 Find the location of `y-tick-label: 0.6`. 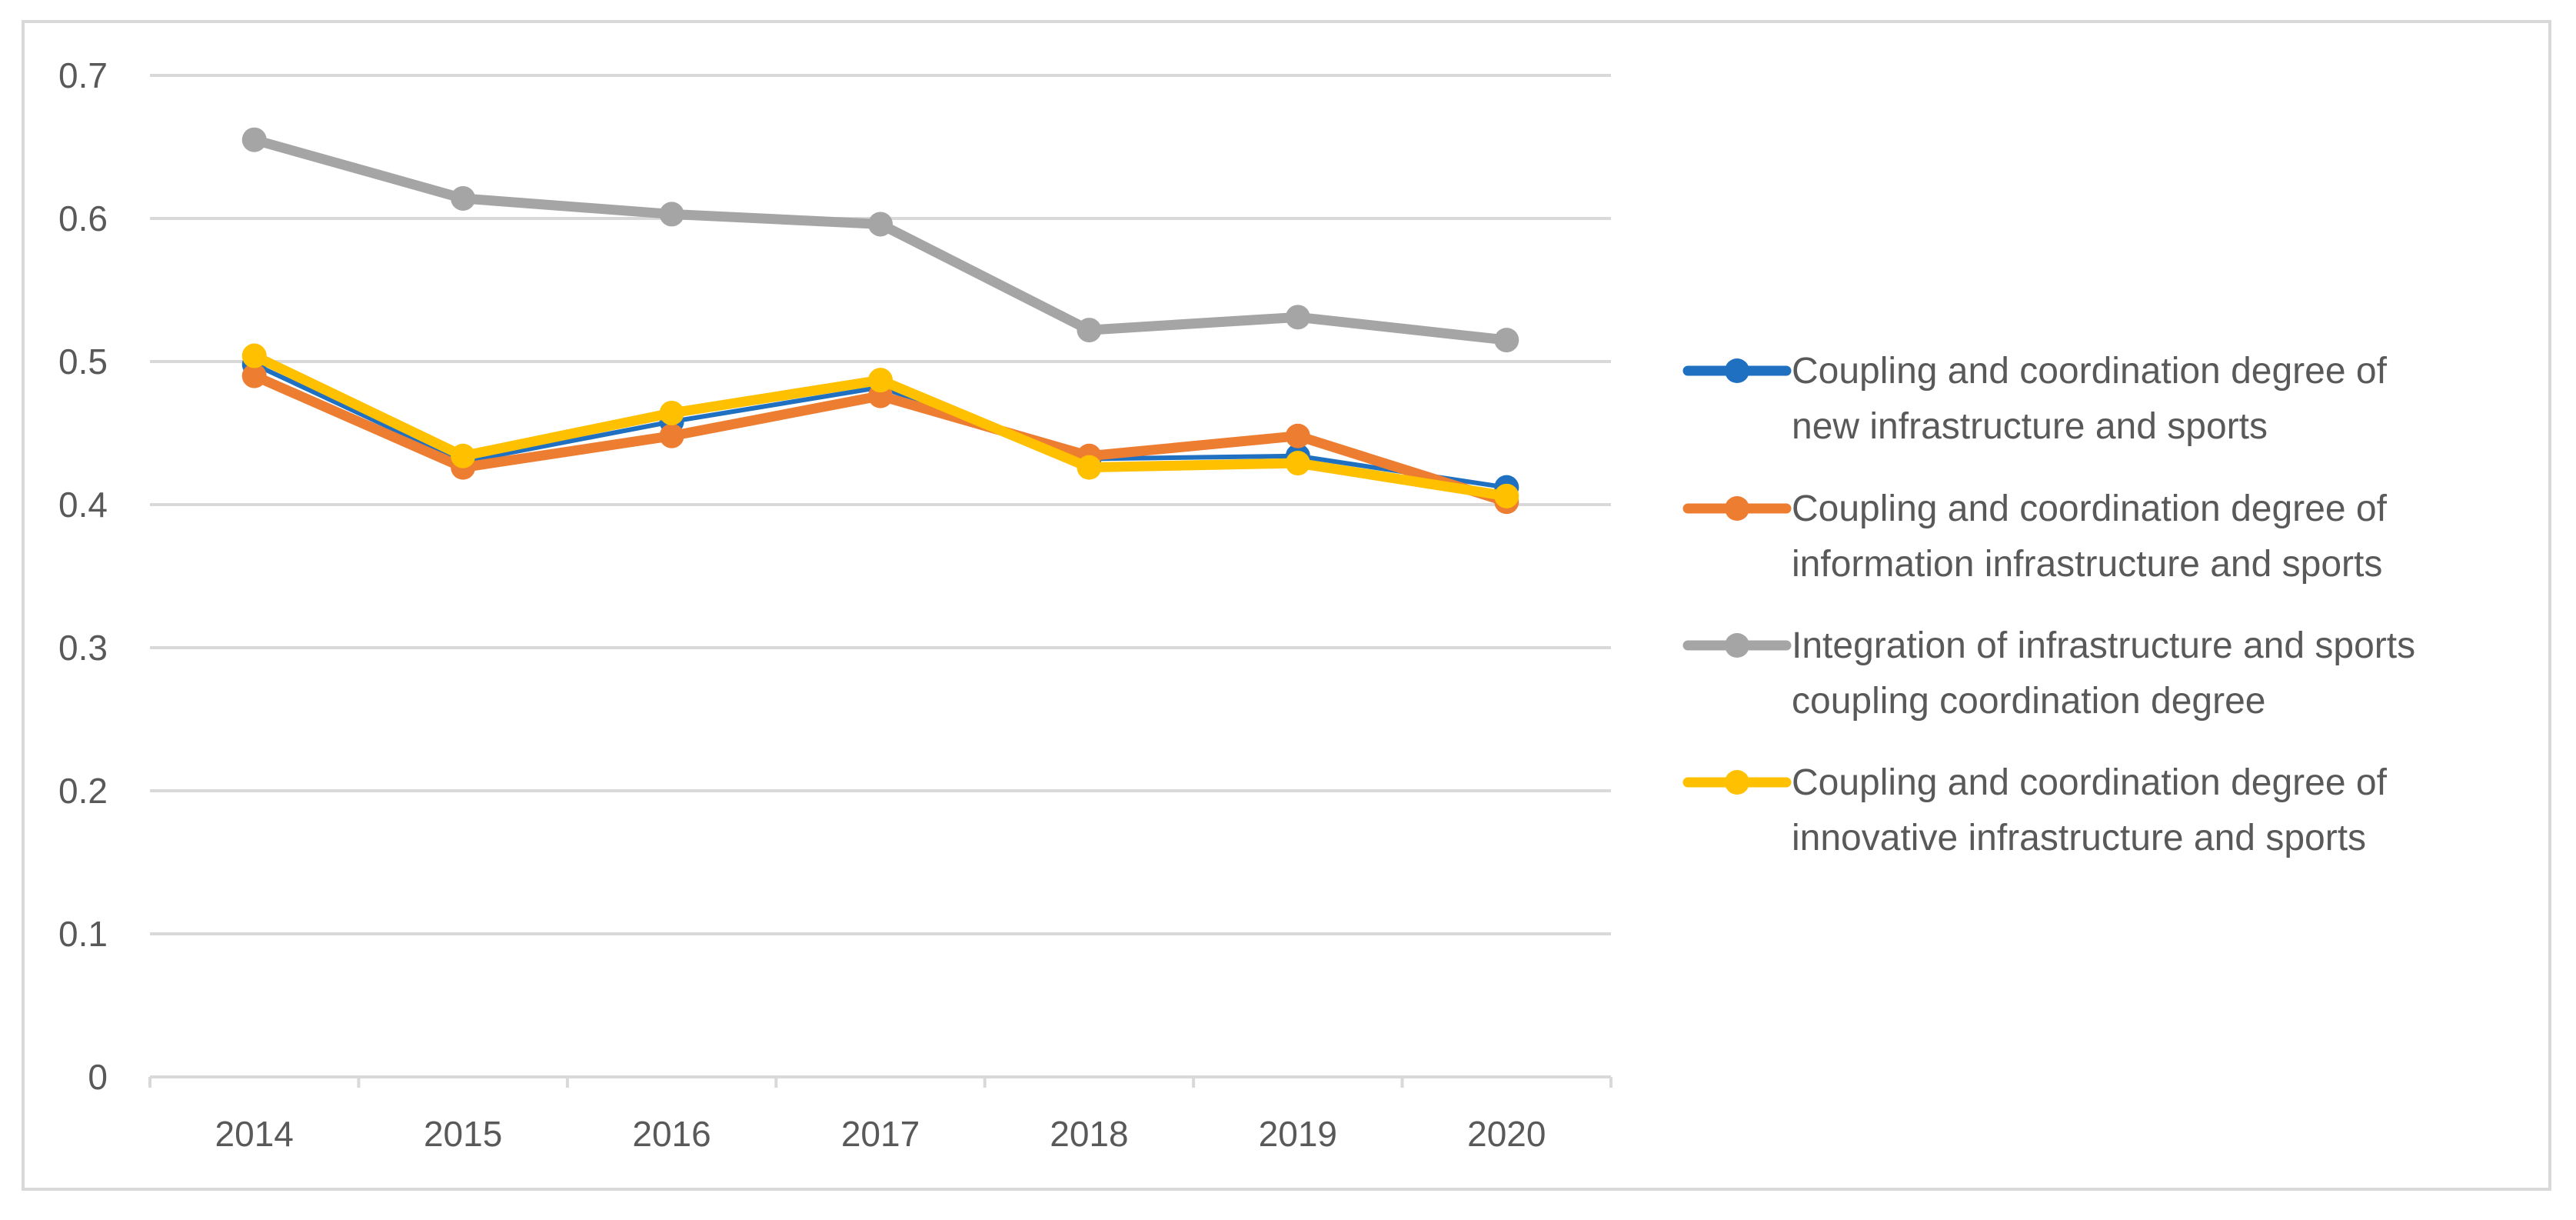

y-tick-label: 0.6 is located at coordinates (83, 218).